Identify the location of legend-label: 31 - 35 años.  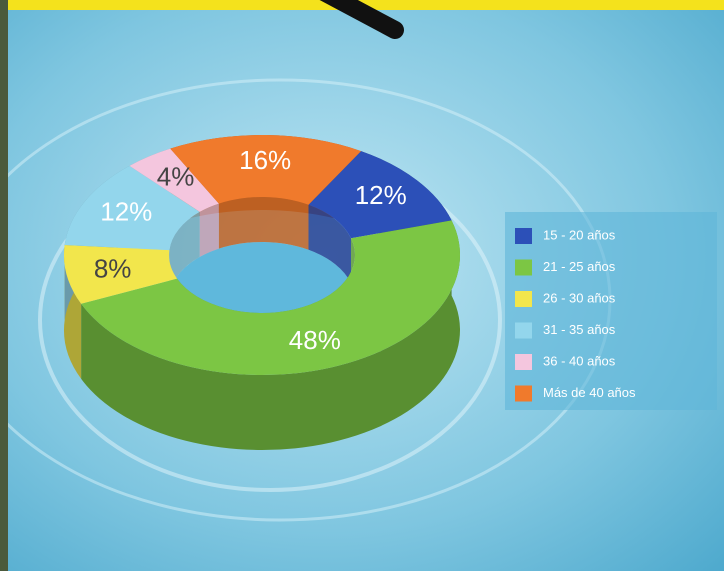
(579, 329).